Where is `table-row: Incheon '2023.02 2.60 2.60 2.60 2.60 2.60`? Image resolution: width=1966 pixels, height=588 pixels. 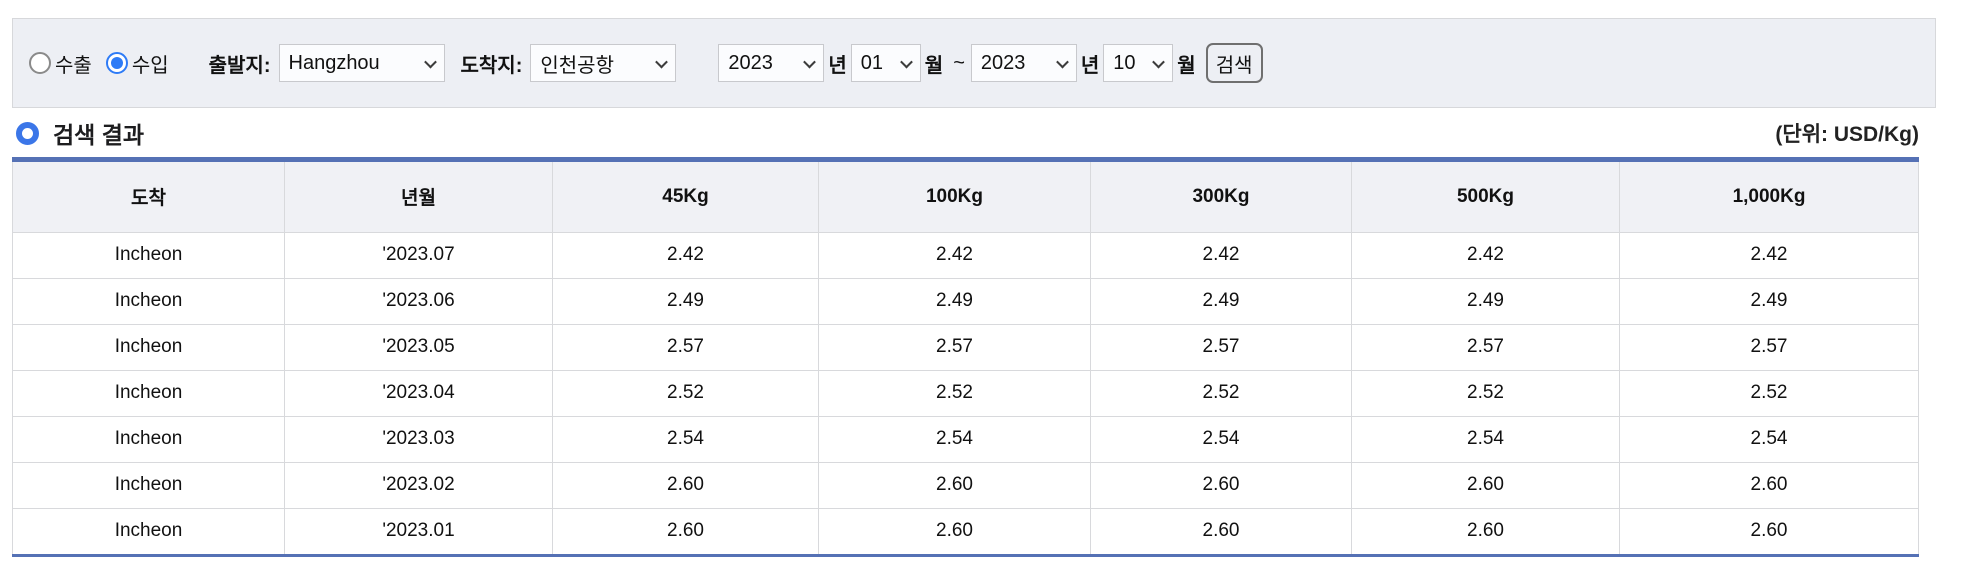 table-row: Incheon '2023.02 2.60 2.60 2.60 2.60 2.60 is located at coordinates (965, 485).